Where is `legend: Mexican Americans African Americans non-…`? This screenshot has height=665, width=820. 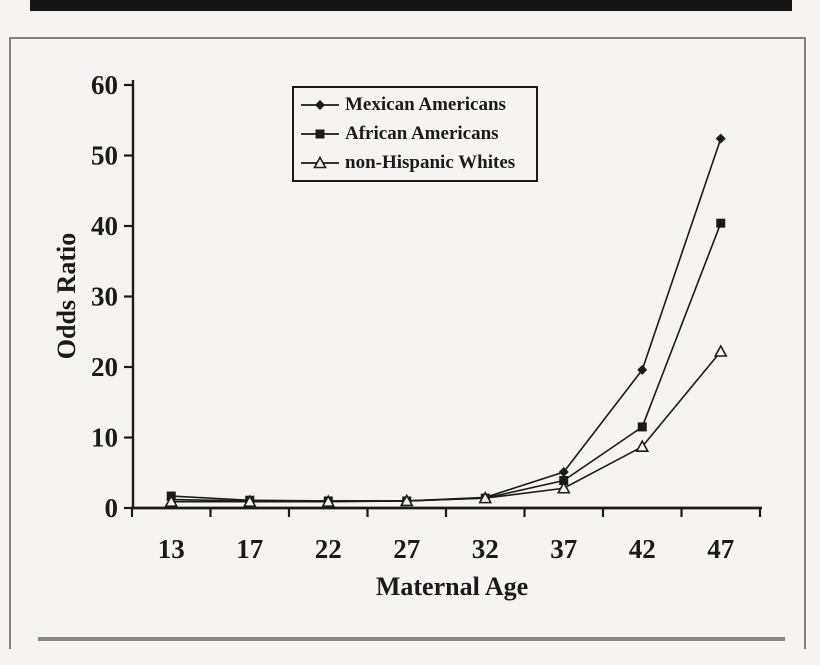
legend: Mexican Americans African Americans non-… is located at coordinates (415, 134).